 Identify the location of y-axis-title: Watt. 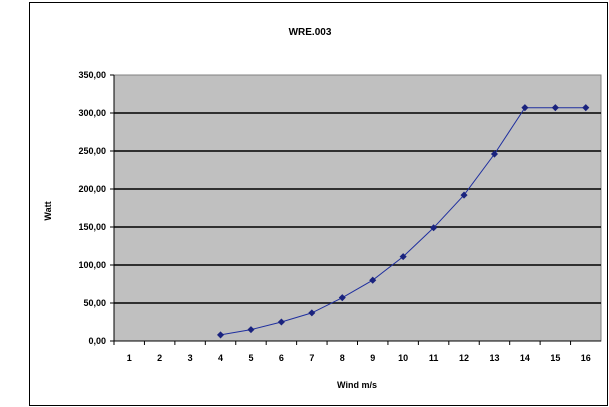
(48, 210).